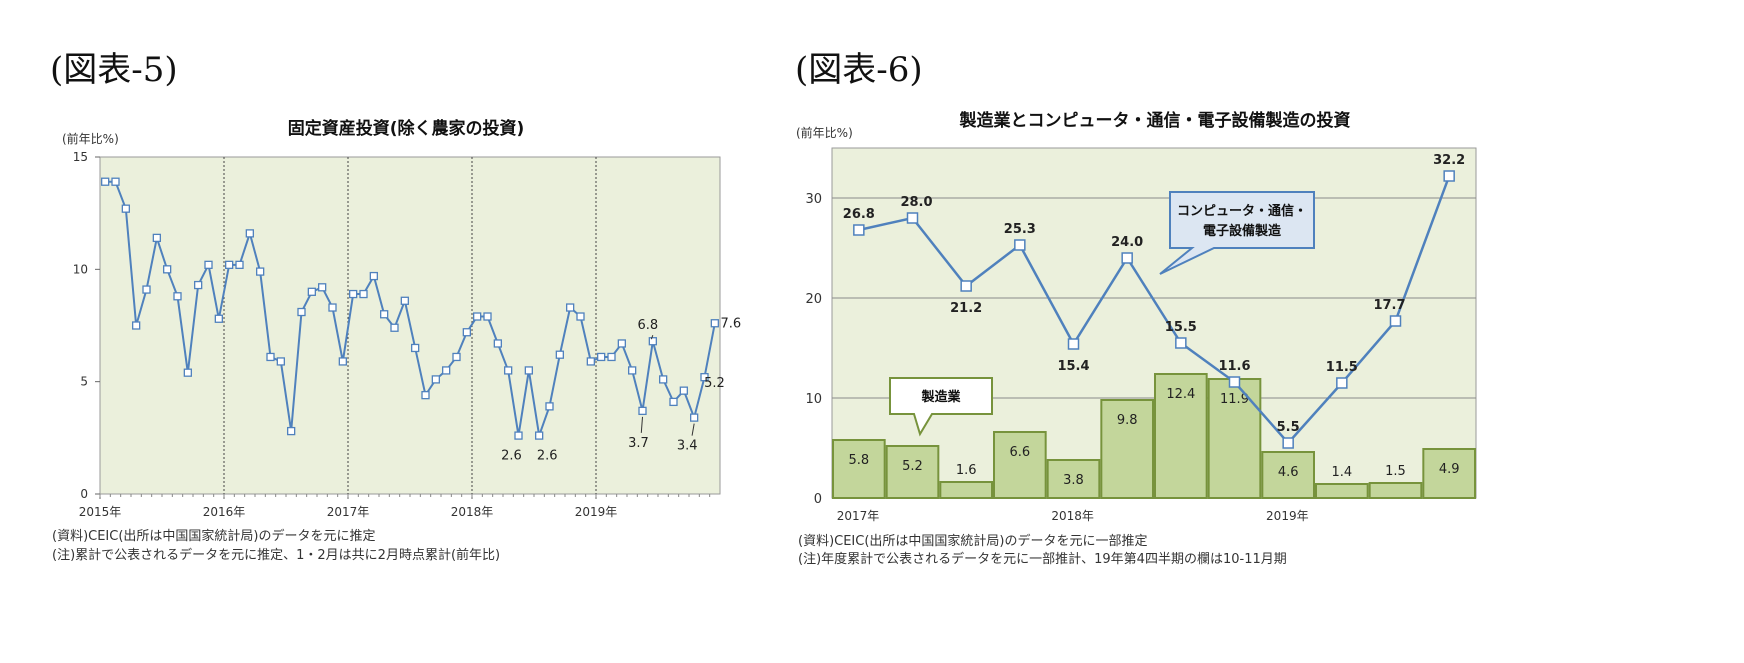  I want to click on series-line, so click(1154, 310).